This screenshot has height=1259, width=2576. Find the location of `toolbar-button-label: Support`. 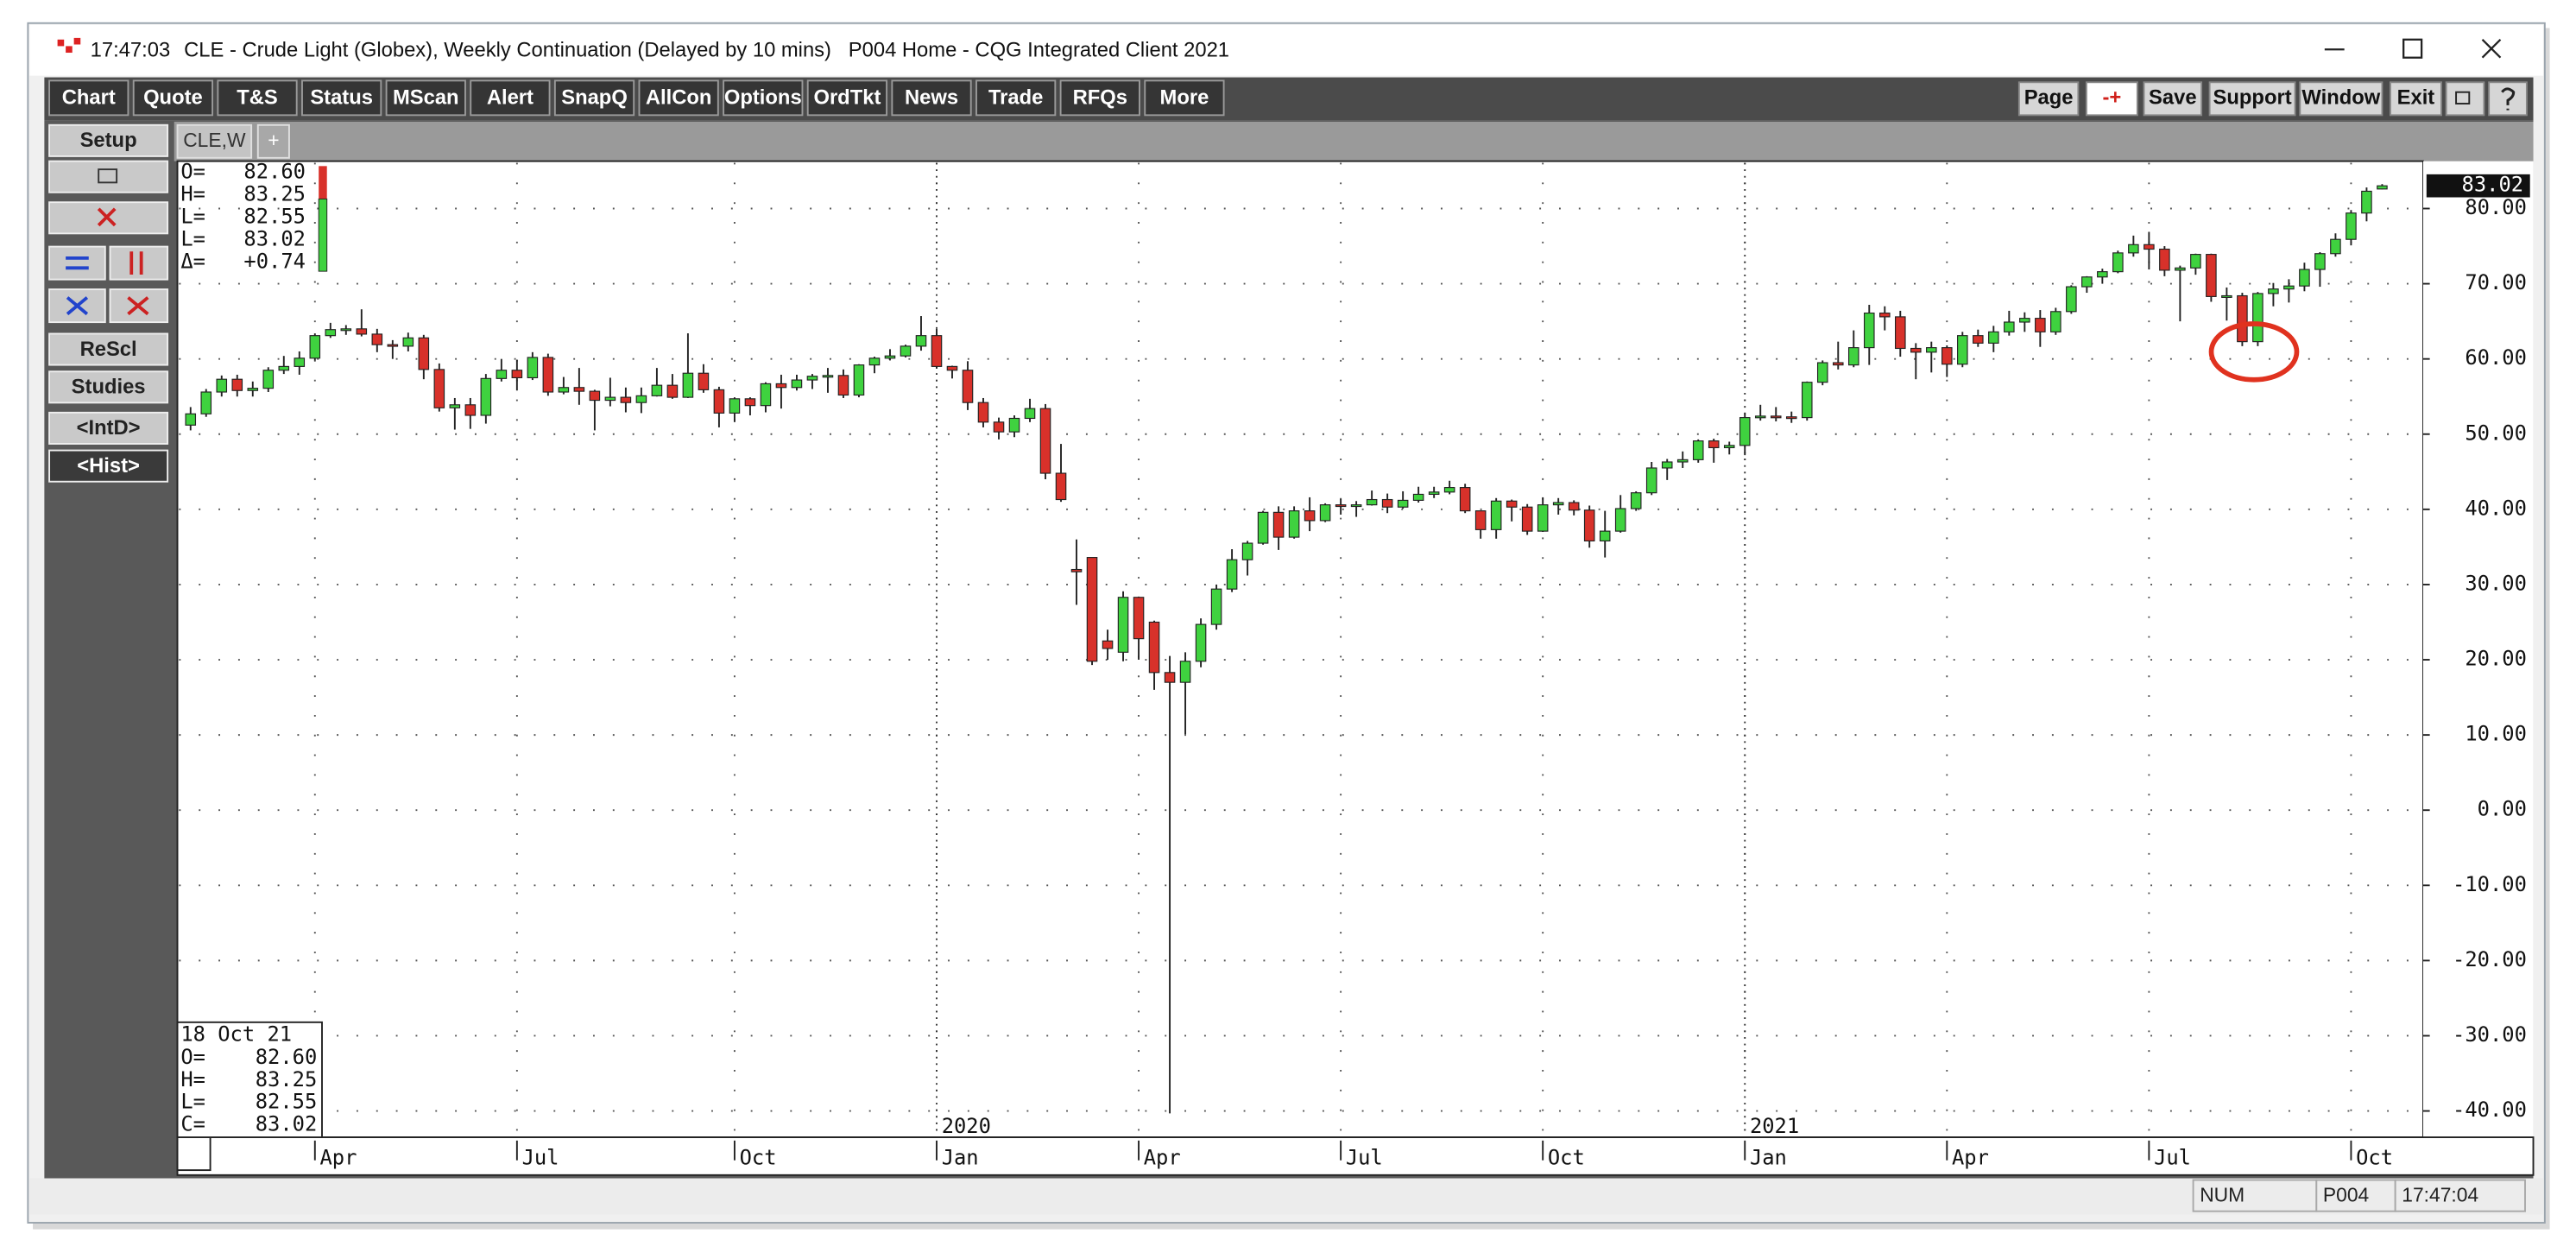

toolbar-button-label: Support is located at coordinates (2252, 98).